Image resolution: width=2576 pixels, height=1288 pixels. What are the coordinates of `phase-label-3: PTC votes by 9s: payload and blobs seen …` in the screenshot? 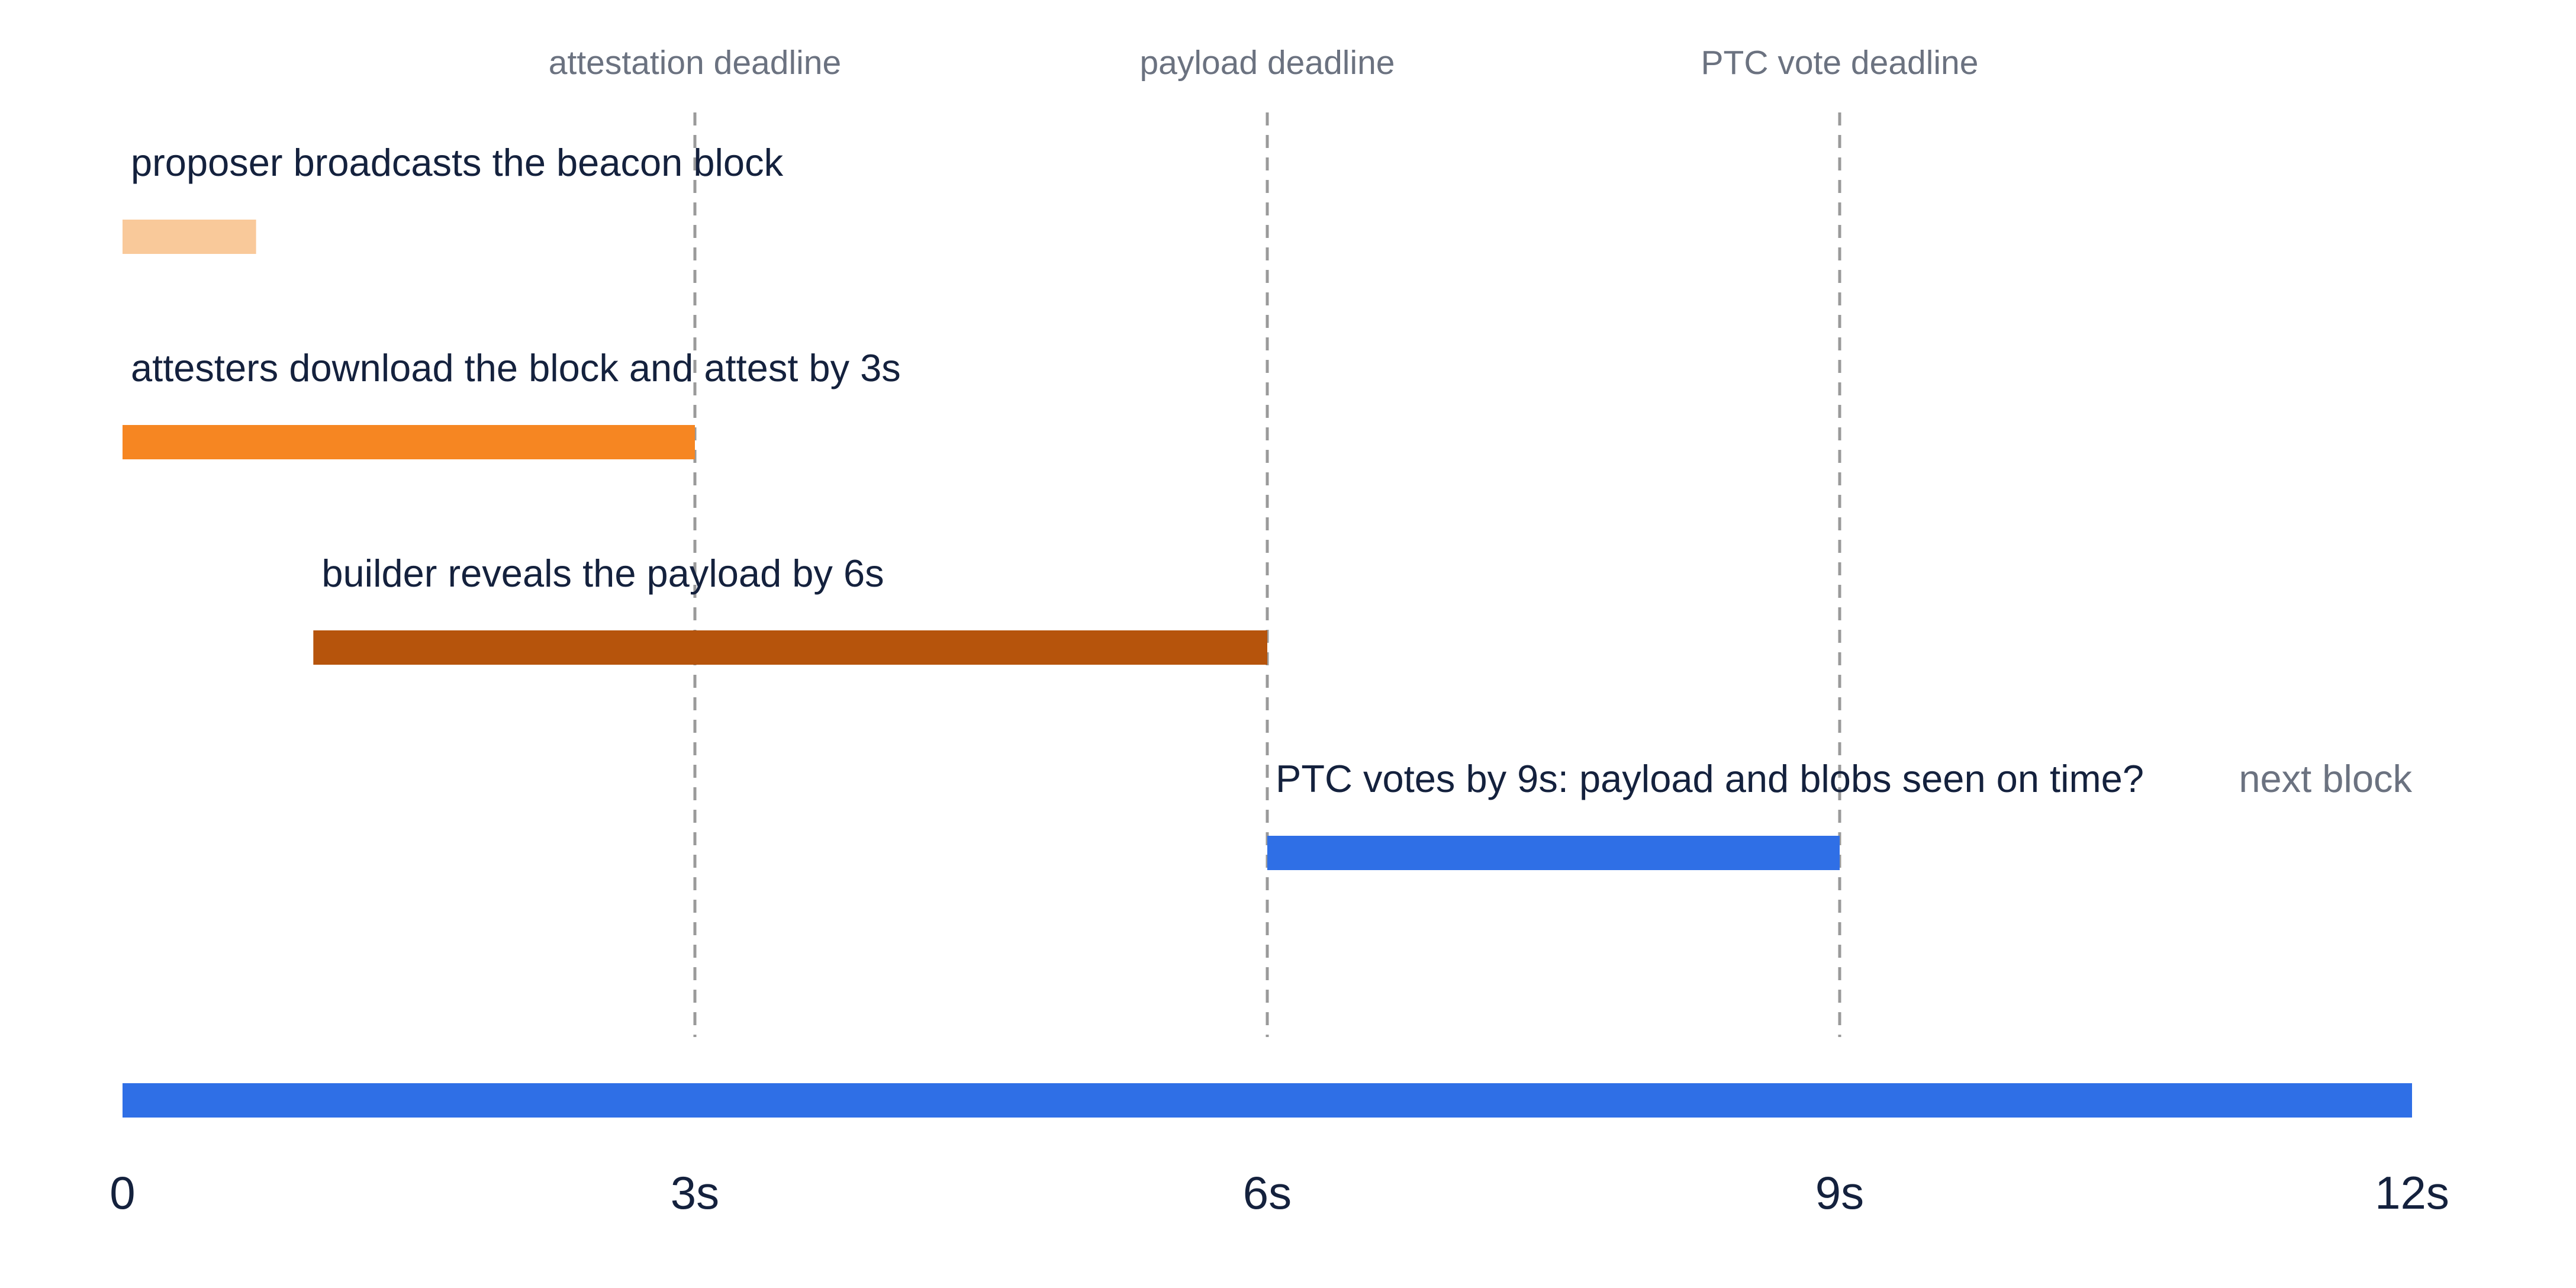 It's located at (1710, 778).